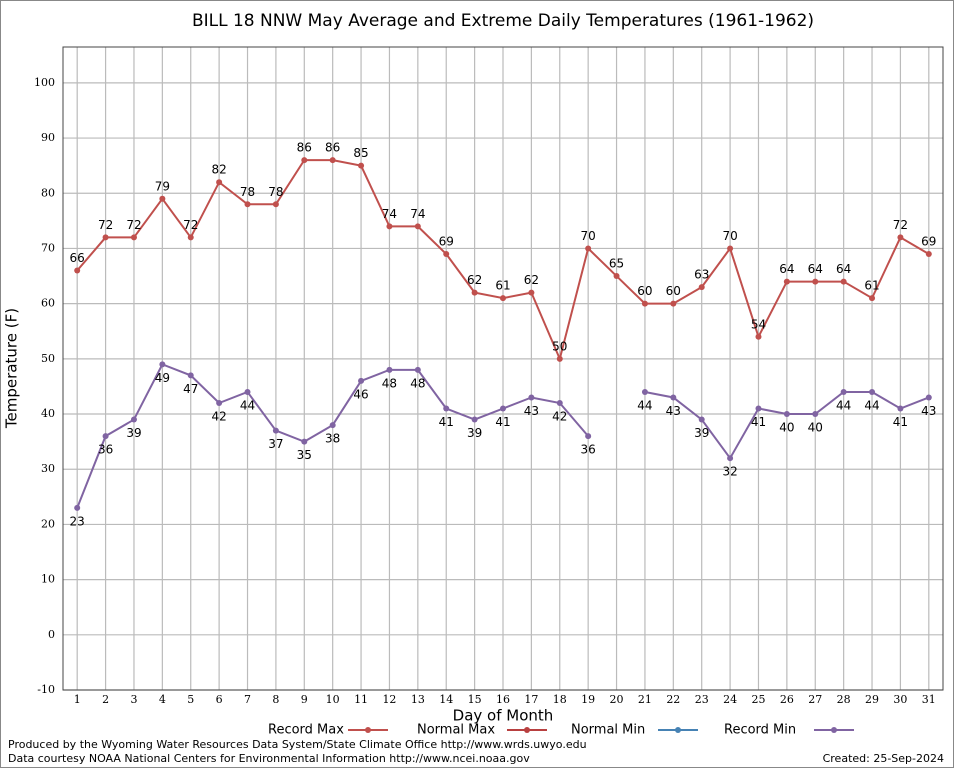 The image size is (954, 768). What do you see at coordinates (418, 699) in the screenshot?
I see `x-tick-label: 13` at bounding box center [418, 699].